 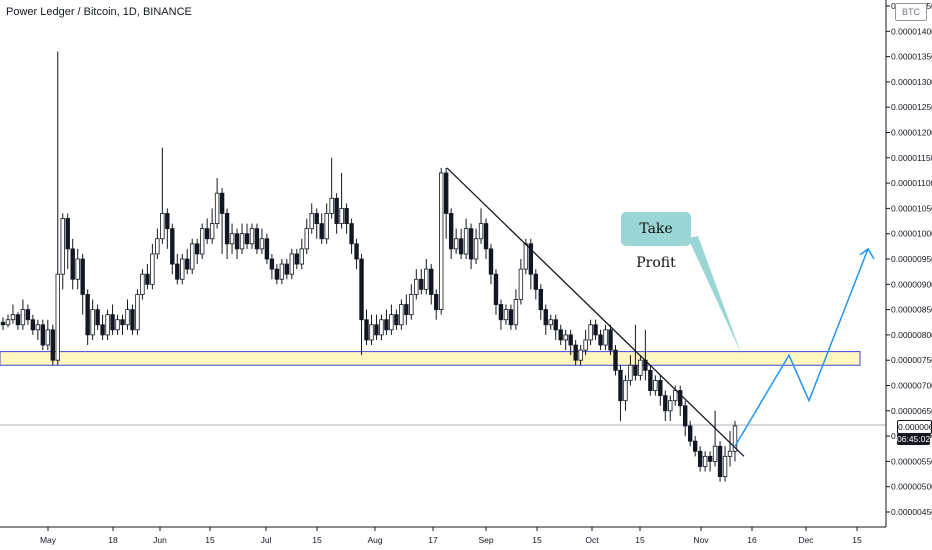 What do you see at coordinates (911, 284) in the screenshot?
I see `y-tick-label: 0.00000900` at bounding box center [911, 284].